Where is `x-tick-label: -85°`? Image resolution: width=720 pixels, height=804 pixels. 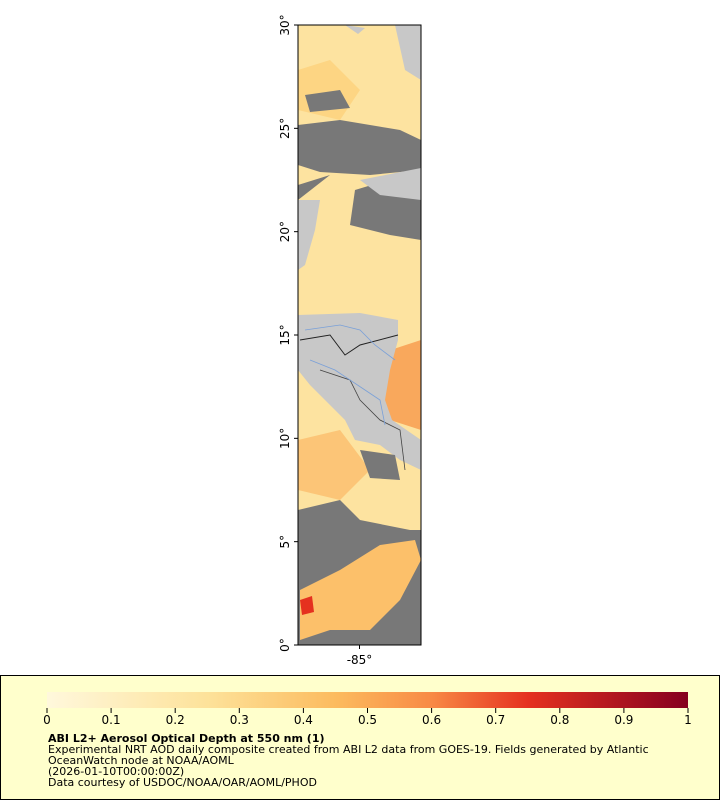 x-tick-label: -85° is located at coordinates (360, 660).